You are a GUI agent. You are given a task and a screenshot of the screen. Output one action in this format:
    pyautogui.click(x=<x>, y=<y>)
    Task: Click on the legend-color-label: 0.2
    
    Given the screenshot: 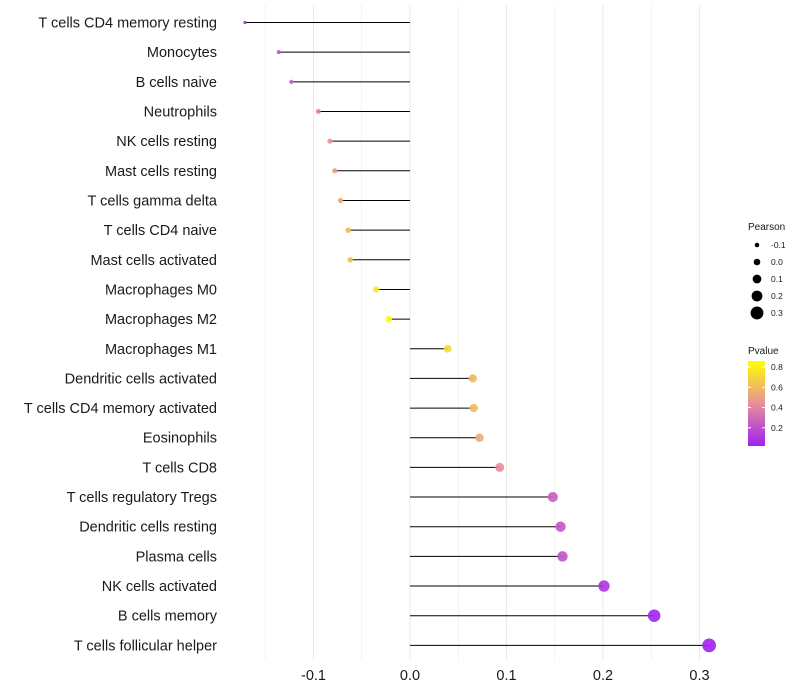 What is the action you would take?
    pyautogui.click(x=777, y=428)
    